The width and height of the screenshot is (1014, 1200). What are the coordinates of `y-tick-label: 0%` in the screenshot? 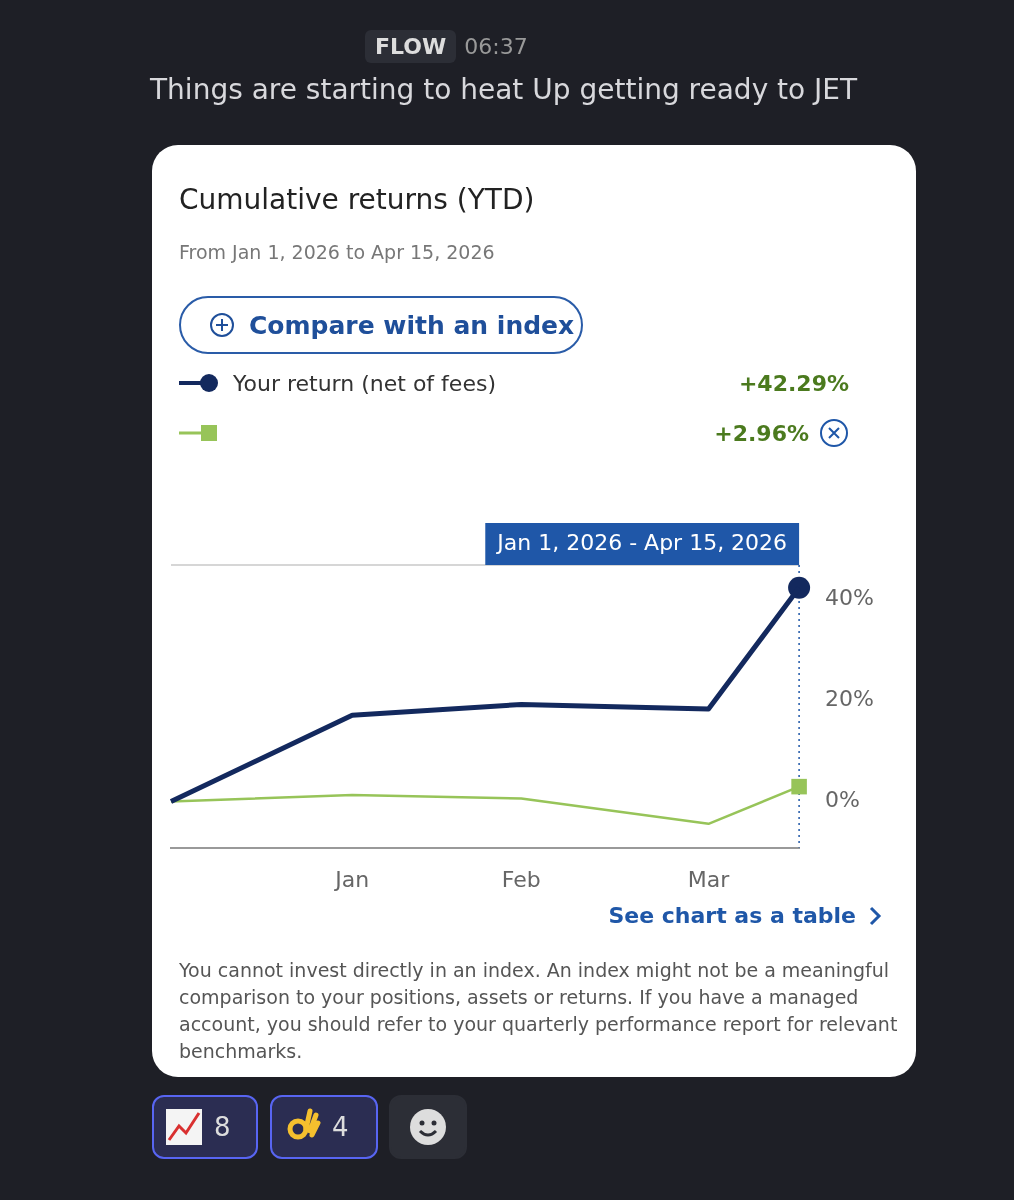 It's located at (843, 800).